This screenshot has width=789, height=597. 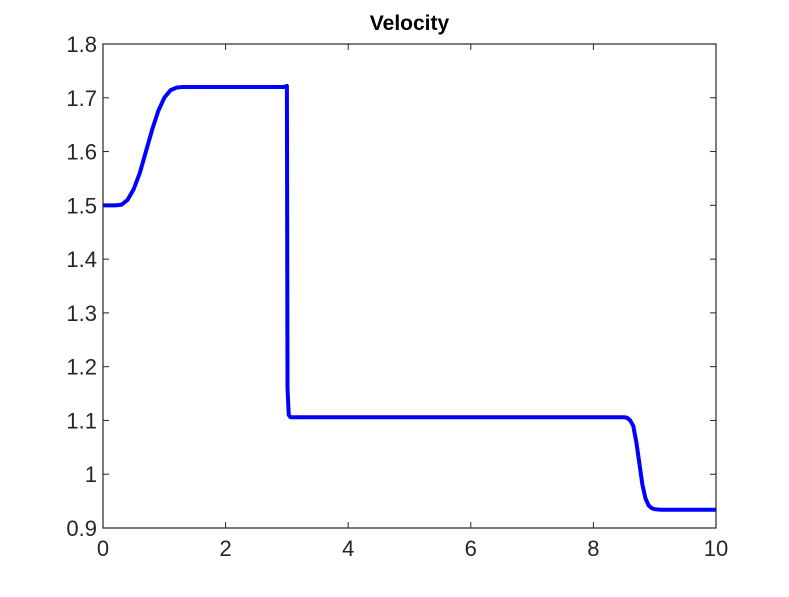 What do you see at coordinates (81, 98) in the screenshot?
I see `y-tick-label: 1.7` at bounding box center [81, 98].